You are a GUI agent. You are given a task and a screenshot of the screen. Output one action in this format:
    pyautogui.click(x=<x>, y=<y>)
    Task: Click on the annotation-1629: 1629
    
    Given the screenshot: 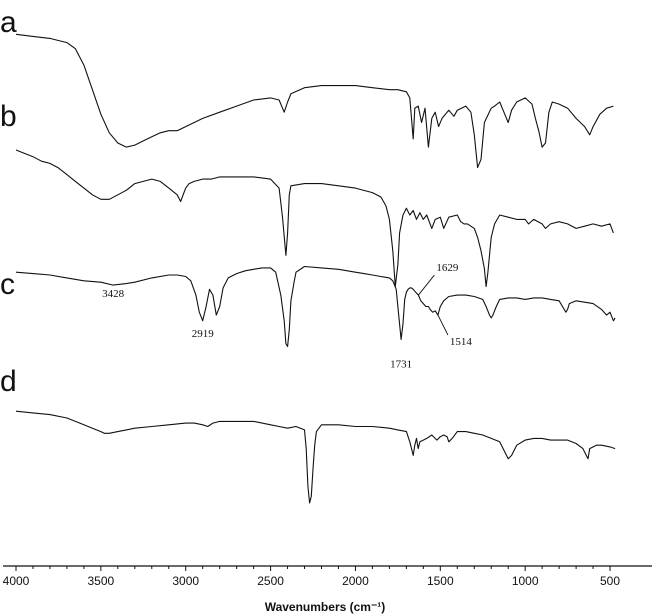 What is the action you would take?
    pyautogui.click(x=447, y=268)
    